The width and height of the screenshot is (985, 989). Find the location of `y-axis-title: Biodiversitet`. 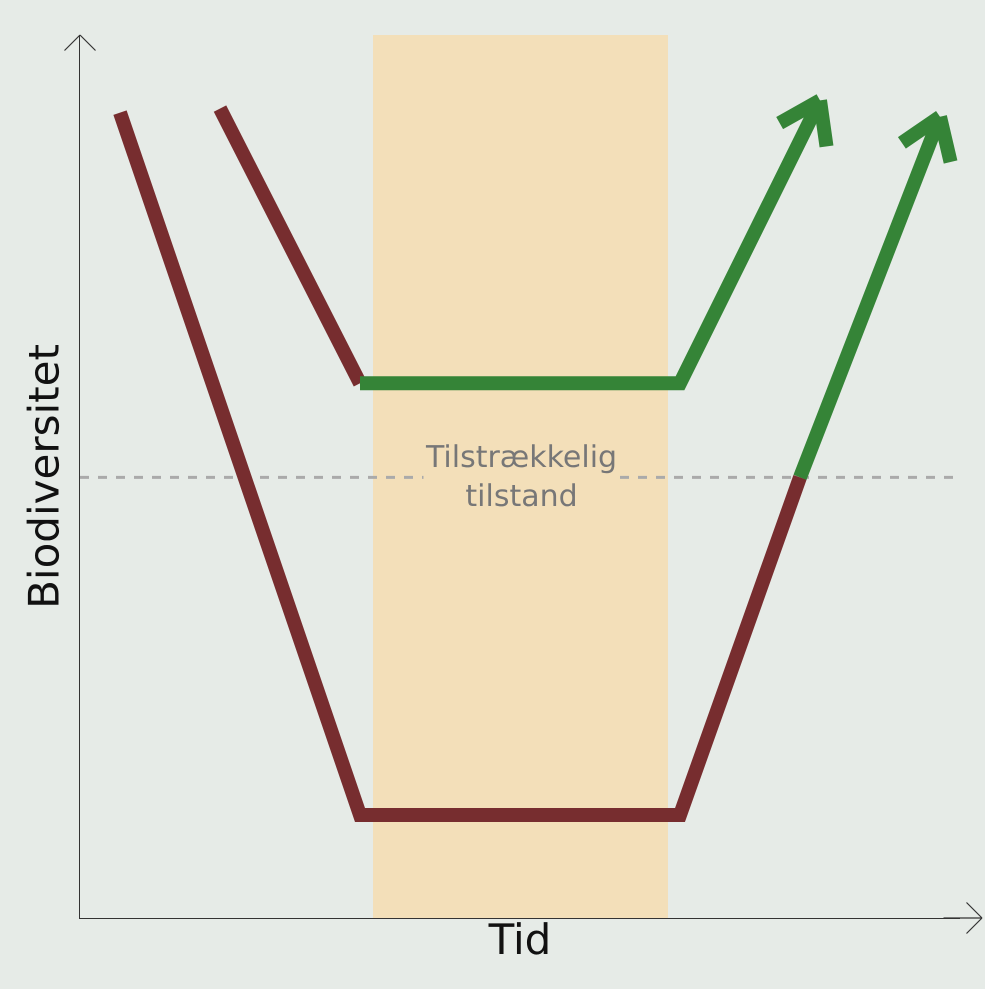

y-axis-title: Biodiversitet is located at coordinates (44, 476).